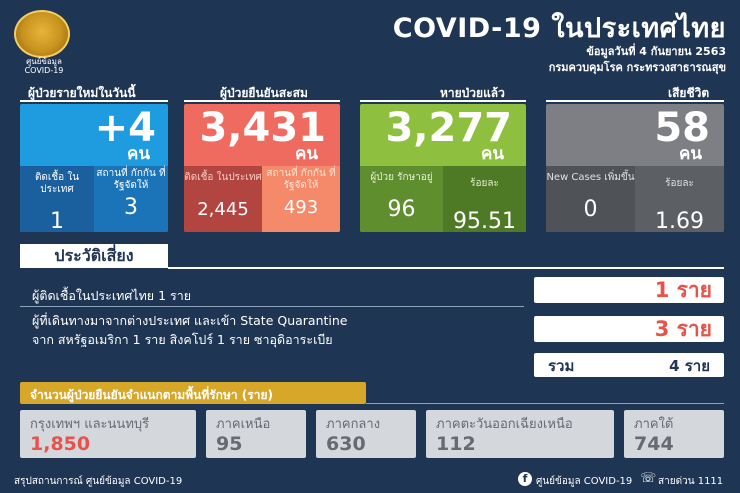 This screenshot has height=493, width=740. I want to click on facebook-icon: f, so click(525, 479).